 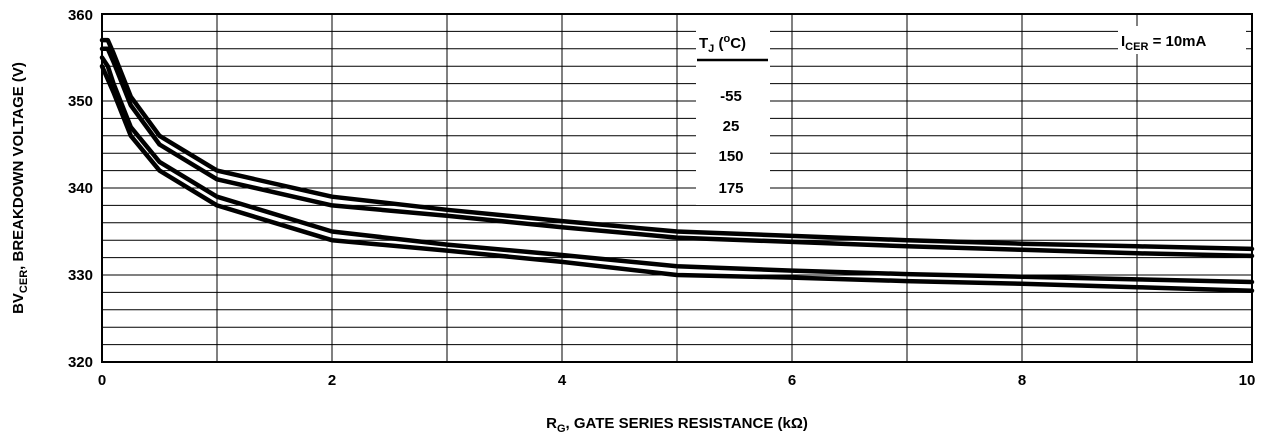 I want to click on y-tick-label: 360, so click(x=80, y=15).